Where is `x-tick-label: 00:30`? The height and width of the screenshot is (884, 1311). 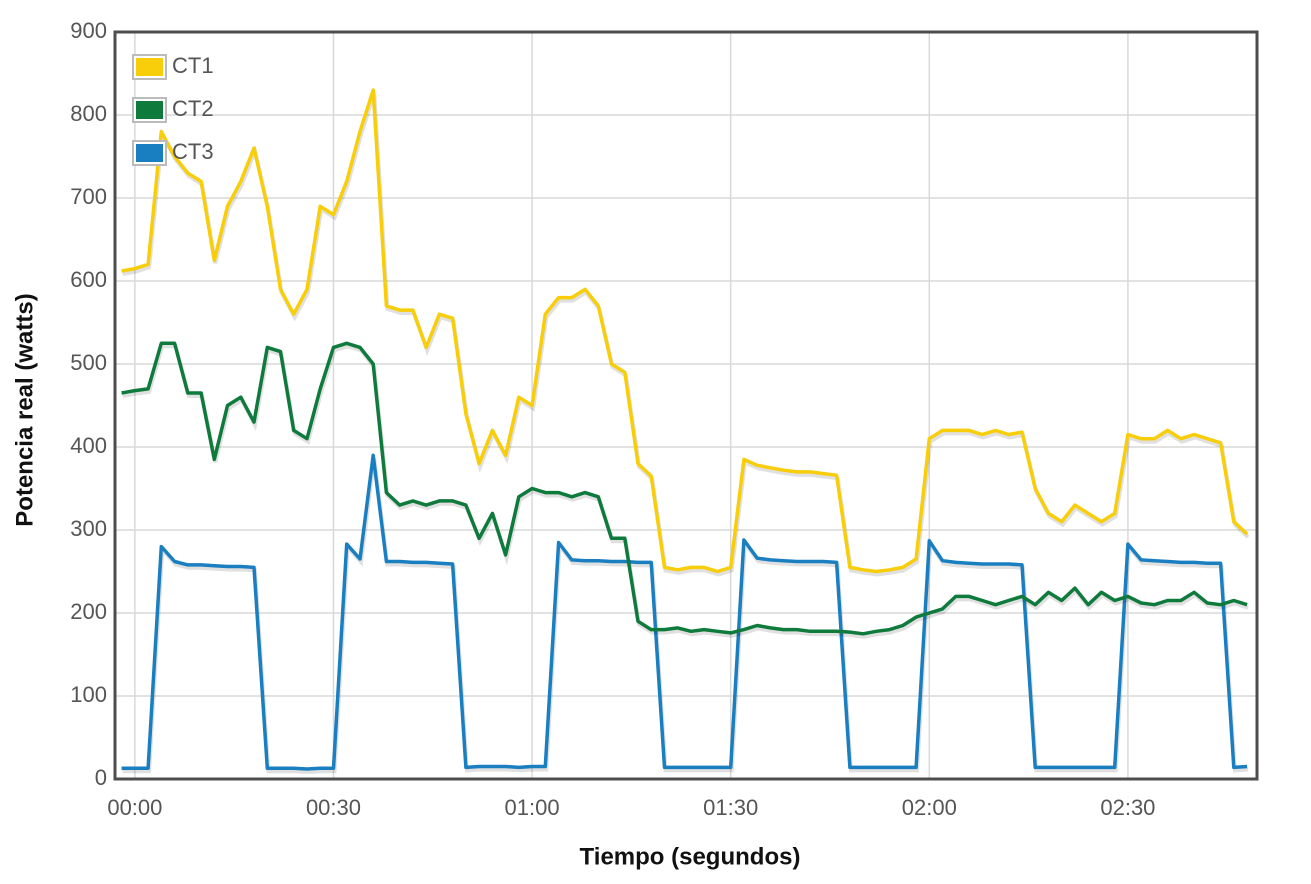
x-tick-label: 00:30 is located at coordinates (333, 807).